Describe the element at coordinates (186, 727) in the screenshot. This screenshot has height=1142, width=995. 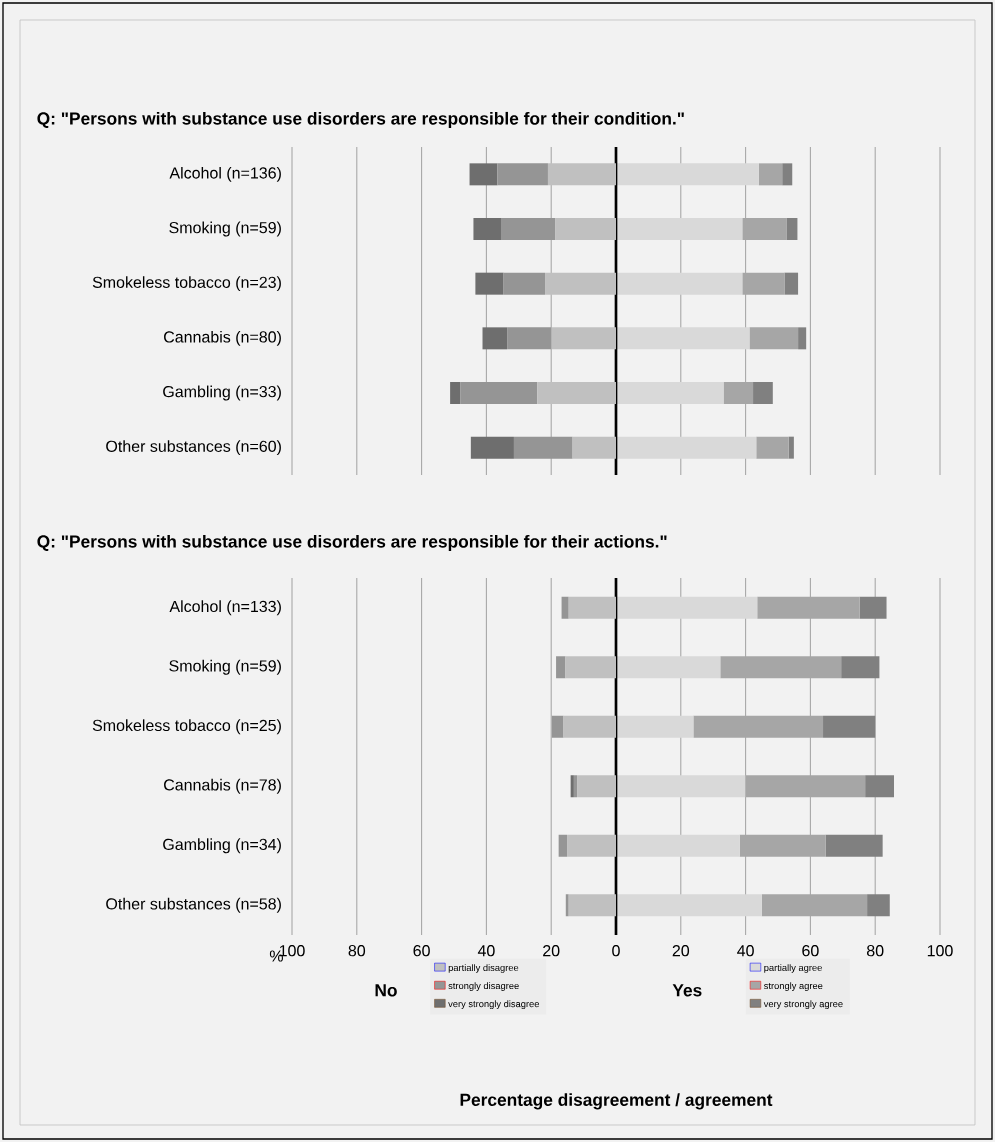
I see `y-tick-label: Smokeless tobacco (n=25)` at that location.